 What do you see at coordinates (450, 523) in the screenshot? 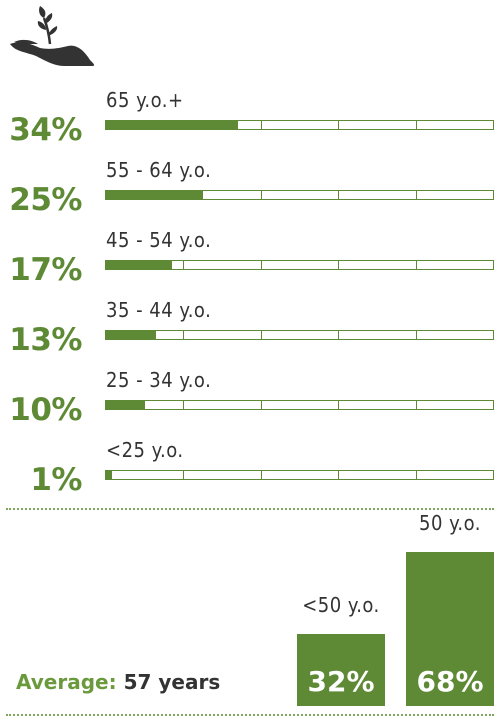
I see `age-split-label: 50 y.o.` at bounding box center [450, 523].